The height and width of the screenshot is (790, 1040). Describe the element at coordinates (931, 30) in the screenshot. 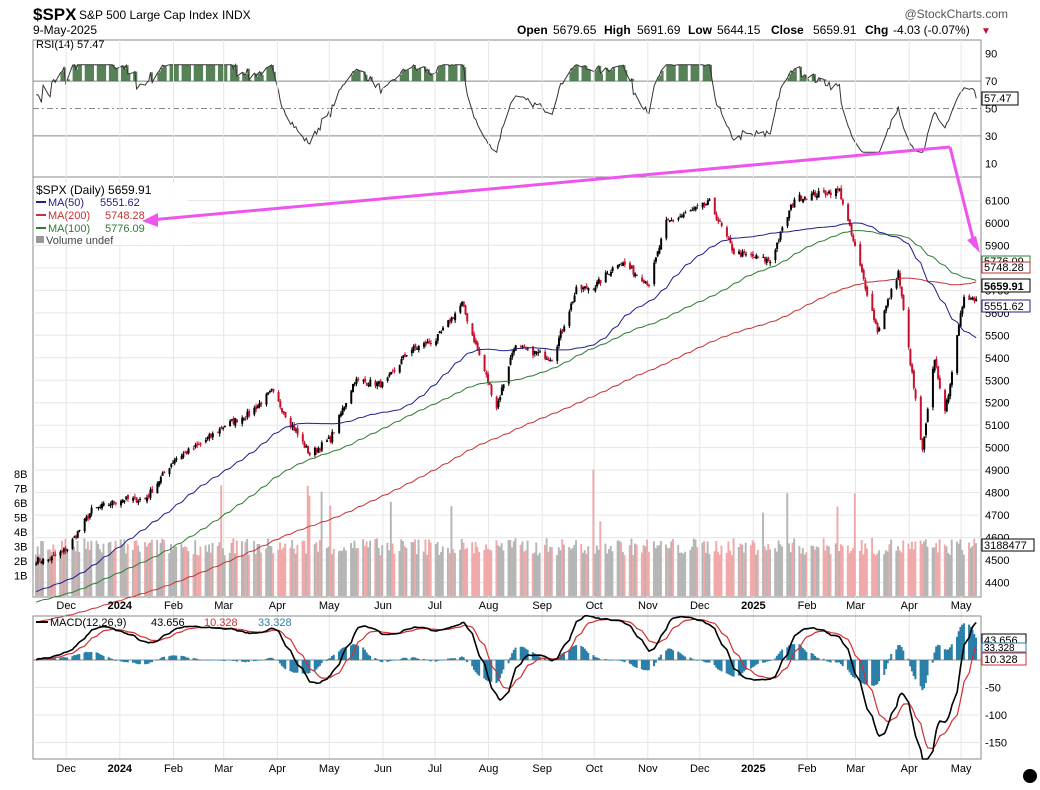

I see `chg-value: -4.03 (-0.07%)` at that location.